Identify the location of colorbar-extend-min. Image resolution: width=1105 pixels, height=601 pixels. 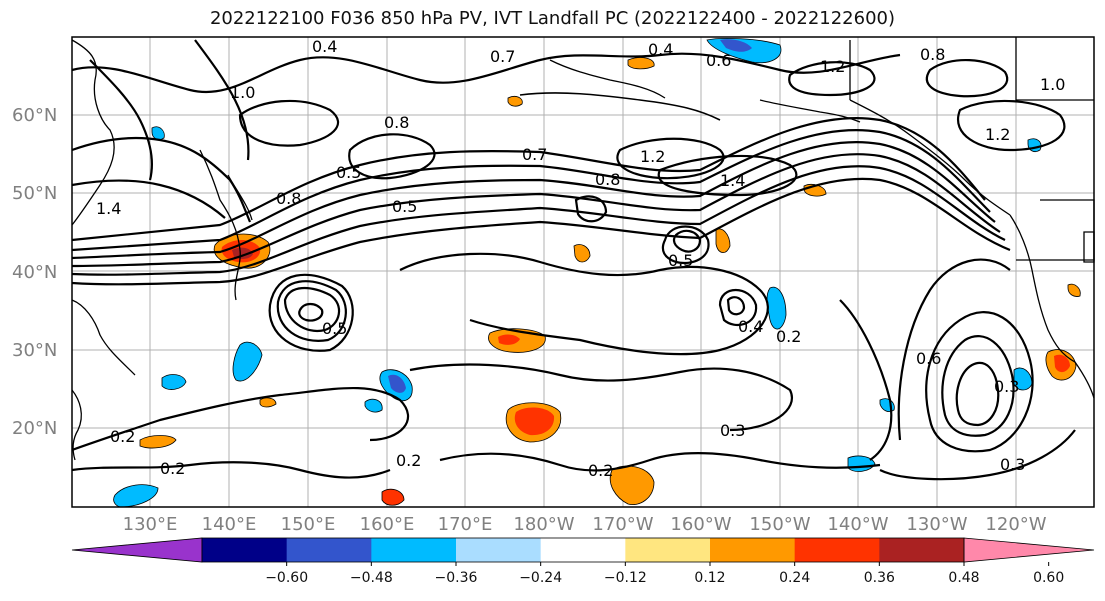
(137, 550).